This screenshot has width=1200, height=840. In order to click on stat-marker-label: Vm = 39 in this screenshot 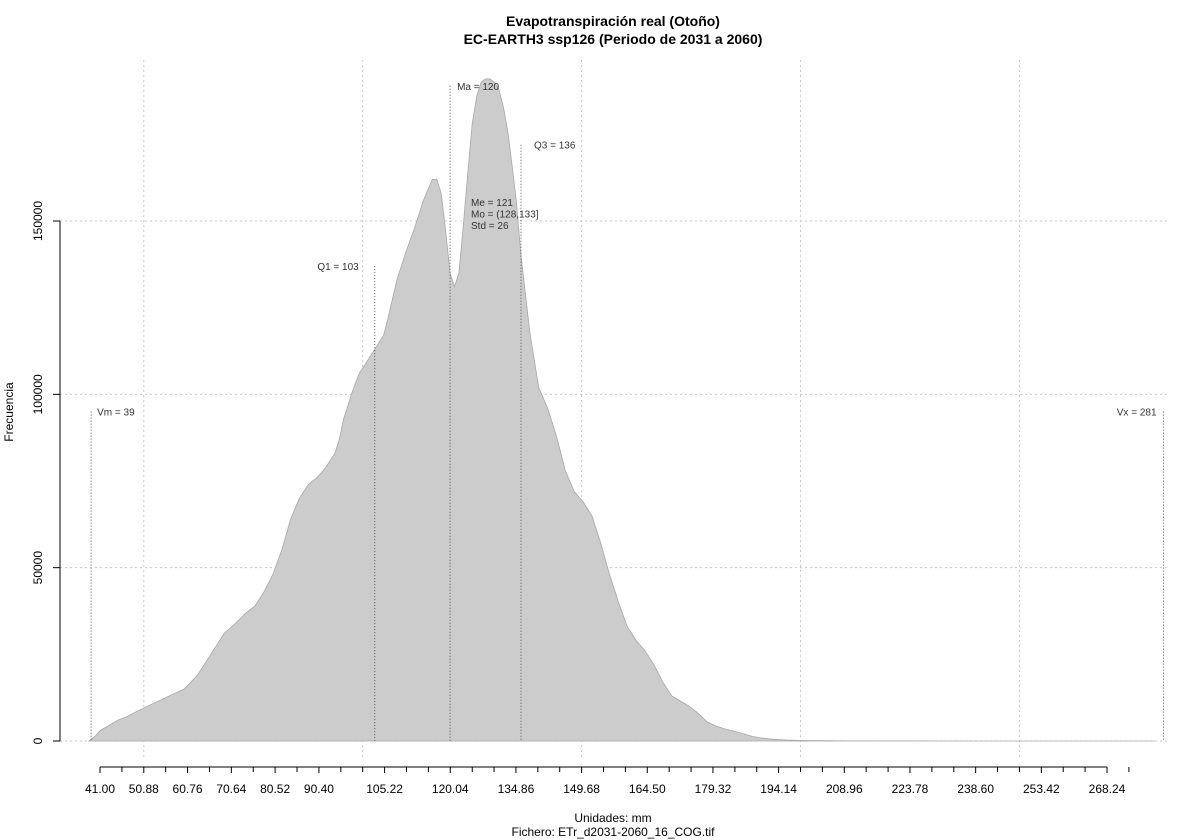, I will do `click(116, 413)`.